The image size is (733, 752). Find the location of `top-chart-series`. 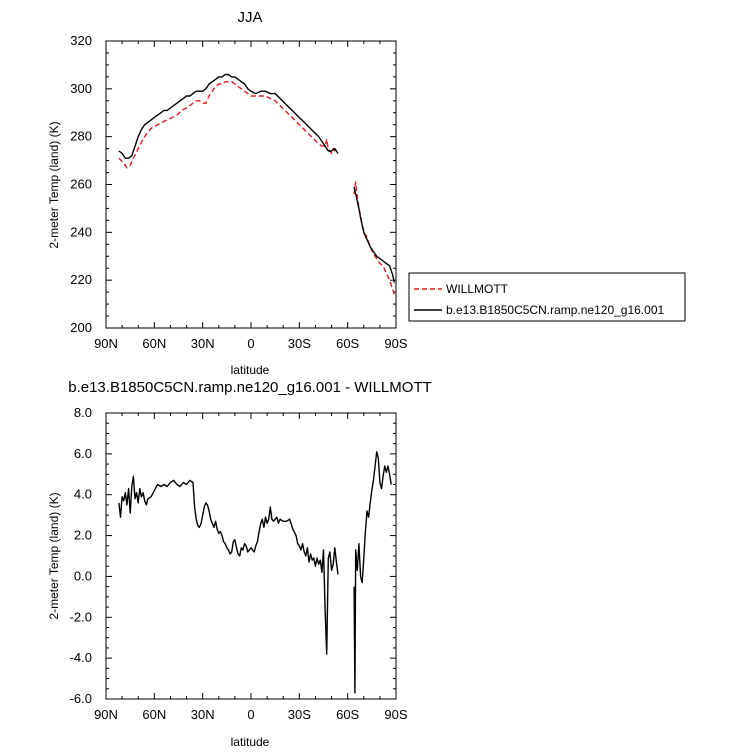

top-chart-series is located at coordinates (257, 184).